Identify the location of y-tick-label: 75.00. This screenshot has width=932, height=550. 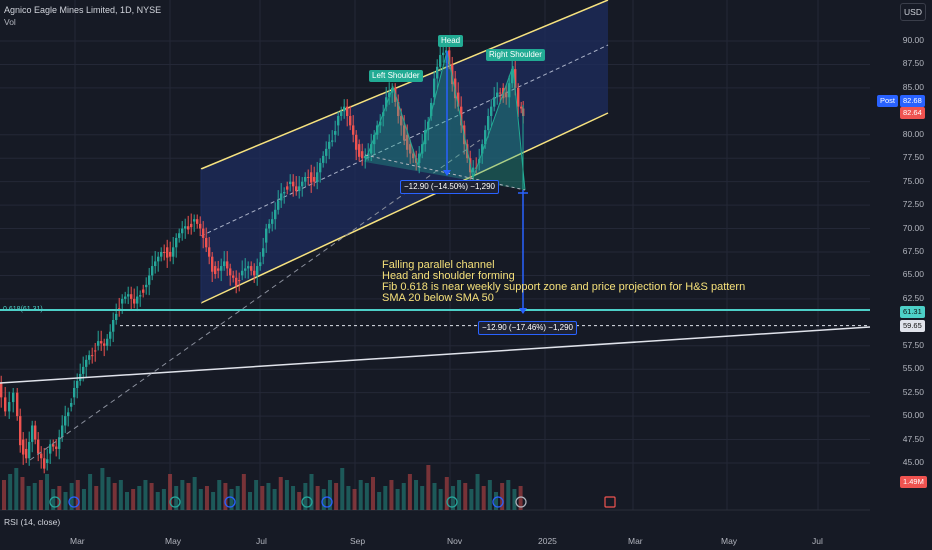
(913, 180).